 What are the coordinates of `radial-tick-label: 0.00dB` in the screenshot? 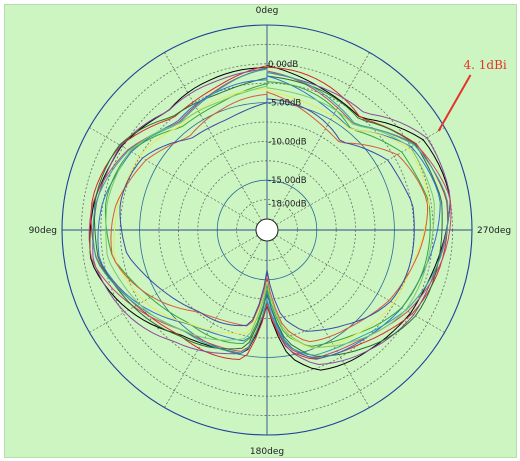 It's located at (283, 65).